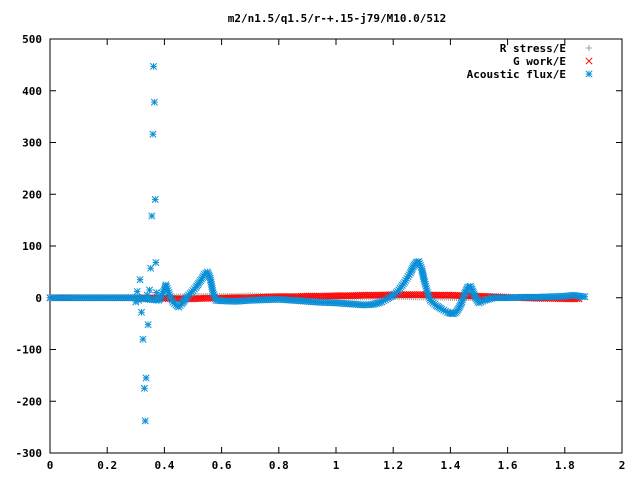 The height and width of the screenshot is (480, 640). Describe the element at coordinates (29, 350) in the screenshot. I see `y-tick-label: -100` at that location.